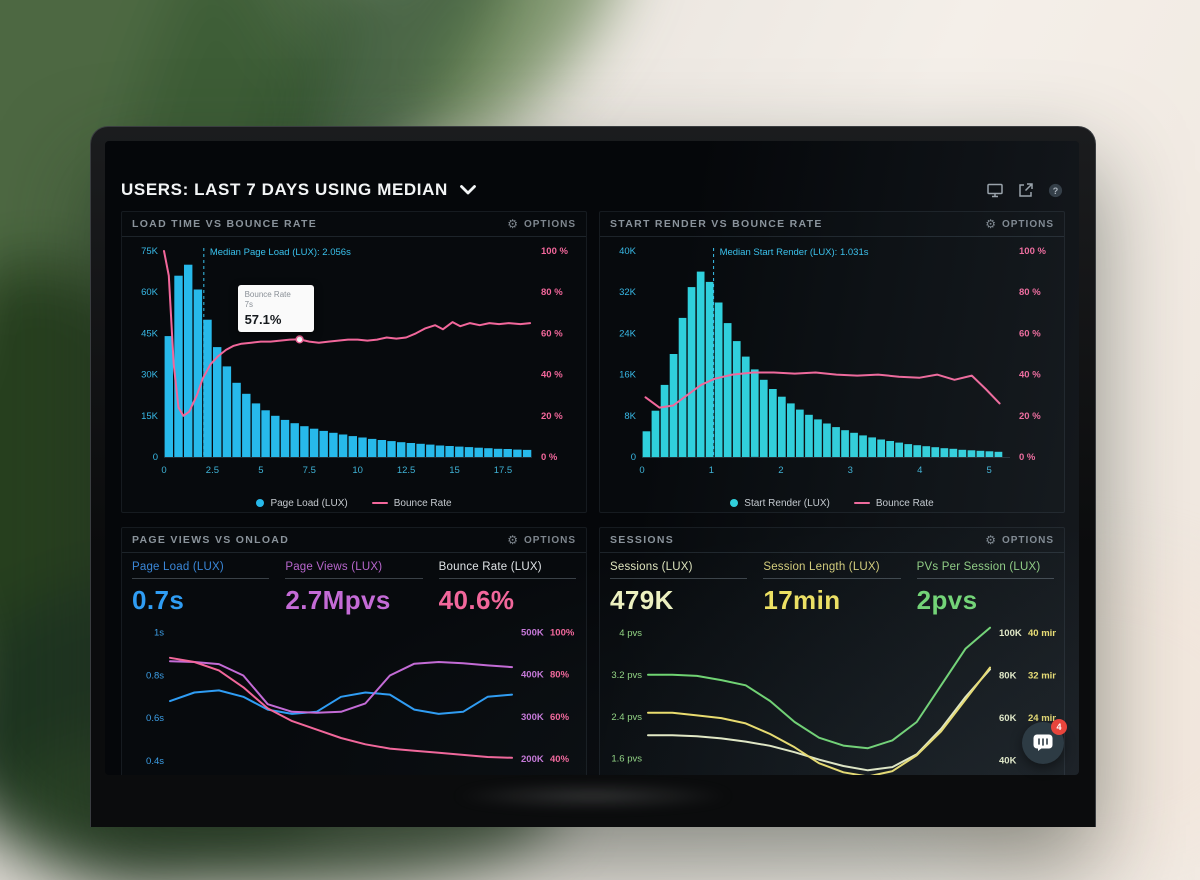 The height and width of the screenshot is (880, 1200). I want to click on axis-tick: 2.5, so click(212, 470).